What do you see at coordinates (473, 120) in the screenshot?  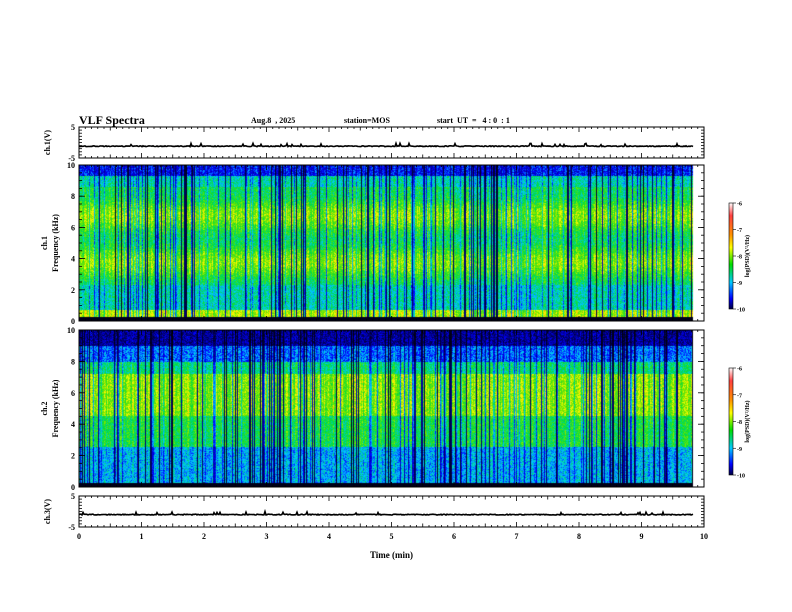 I see `start-time-label: start UT = 4 : 0 : 1` at bounding box center [473, 120].